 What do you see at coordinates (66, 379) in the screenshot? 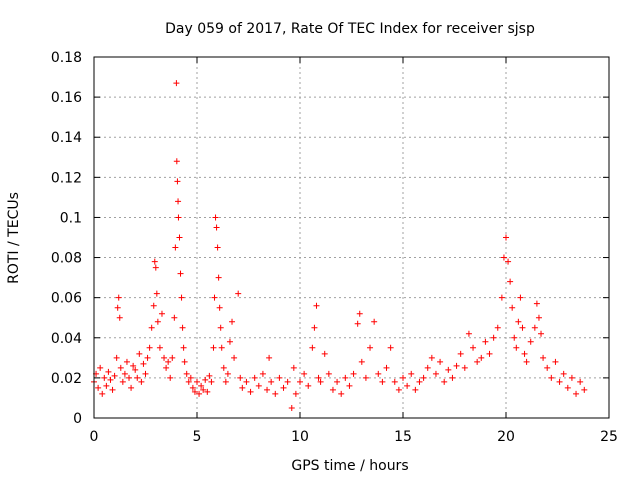
I see `y-tick-label: 0.02` at bounding box center [66, 379].